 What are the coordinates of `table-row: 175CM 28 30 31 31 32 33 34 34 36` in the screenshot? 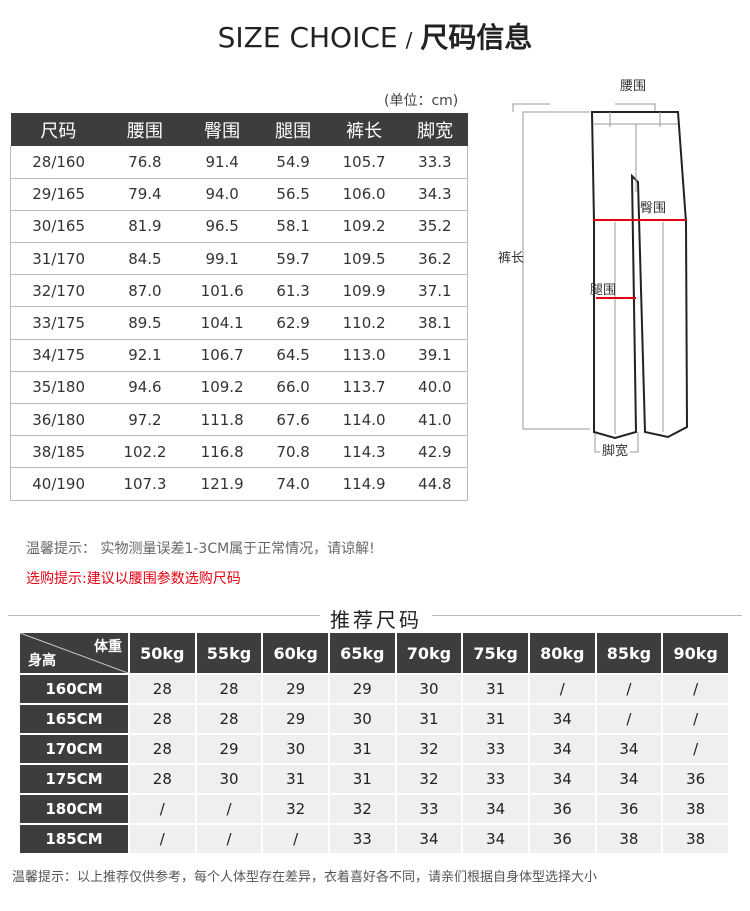 It's located at (374, 779).